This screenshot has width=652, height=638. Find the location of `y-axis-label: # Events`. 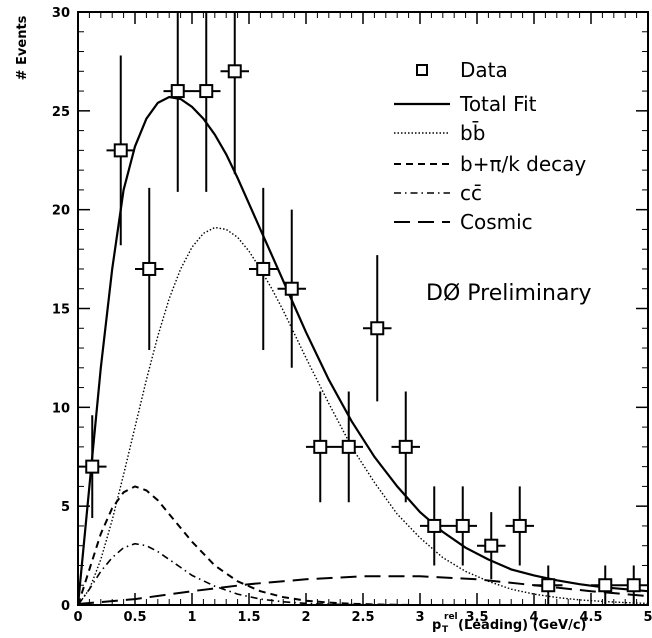

y-axis-label: # Events is located at coordinates (22, 47).